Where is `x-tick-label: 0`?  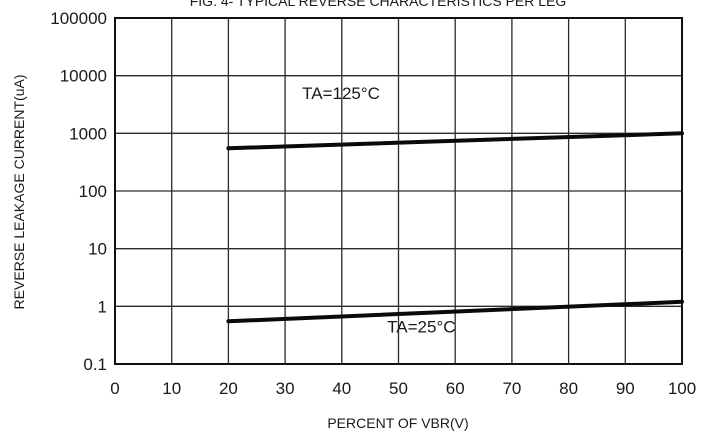 x-tick-label: 0 is located at coordinates (114, 388).